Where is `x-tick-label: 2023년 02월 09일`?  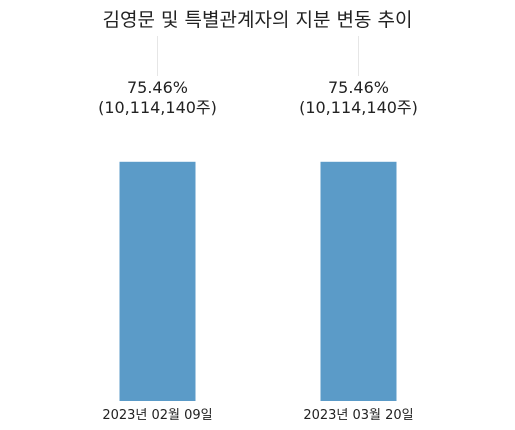 x-tick-label: 2023년 02월 09일 is located at coordinates (157, 415).